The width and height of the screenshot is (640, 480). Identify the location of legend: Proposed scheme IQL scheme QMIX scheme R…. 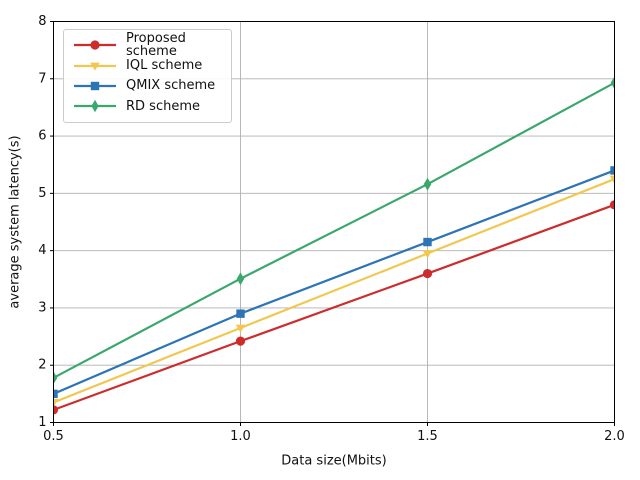
(147, 76).